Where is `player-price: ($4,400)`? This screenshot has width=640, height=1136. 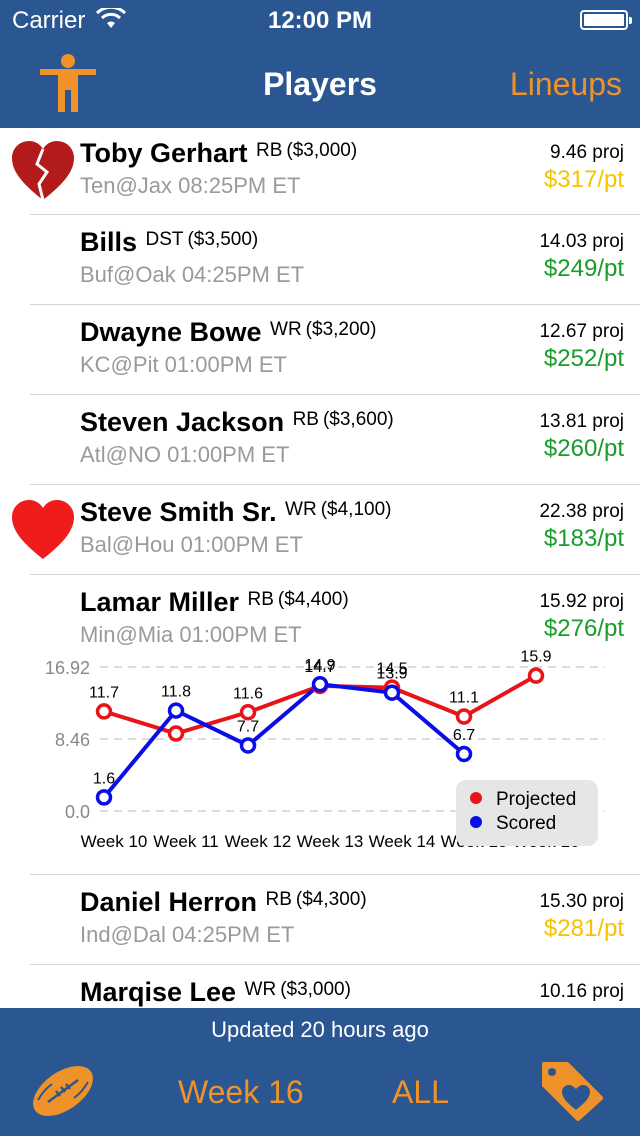
player-price: ($4,400) is located at coordinates (313, 599).